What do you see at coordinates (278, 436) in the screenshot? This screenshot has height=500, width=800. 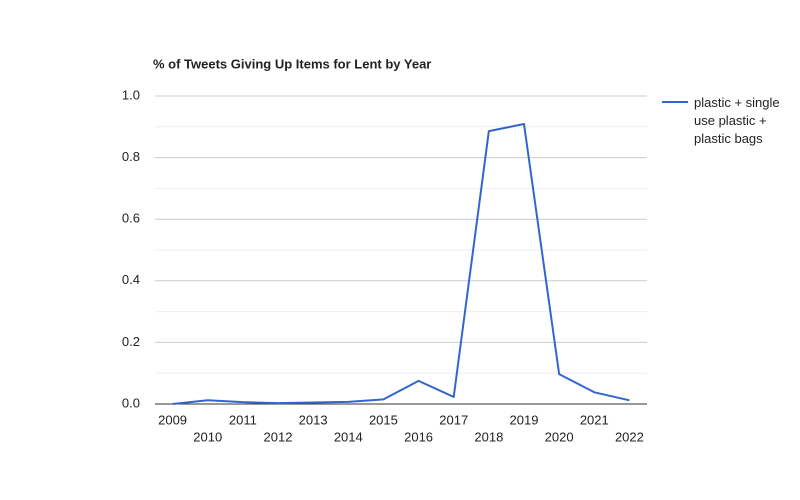 I see `x-tick-label: 2012` at bounding box center [278, 436].